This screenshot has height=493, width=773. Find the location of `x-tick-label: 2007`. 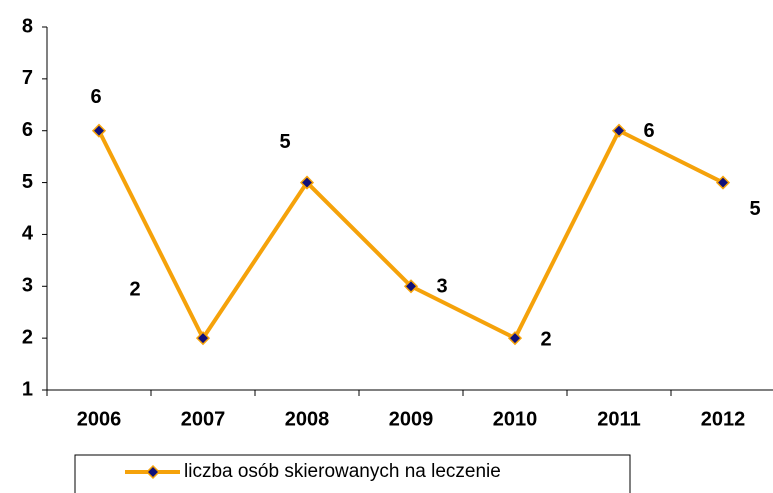

x-tick-label: 2007 is located at coordinates (203, 419).